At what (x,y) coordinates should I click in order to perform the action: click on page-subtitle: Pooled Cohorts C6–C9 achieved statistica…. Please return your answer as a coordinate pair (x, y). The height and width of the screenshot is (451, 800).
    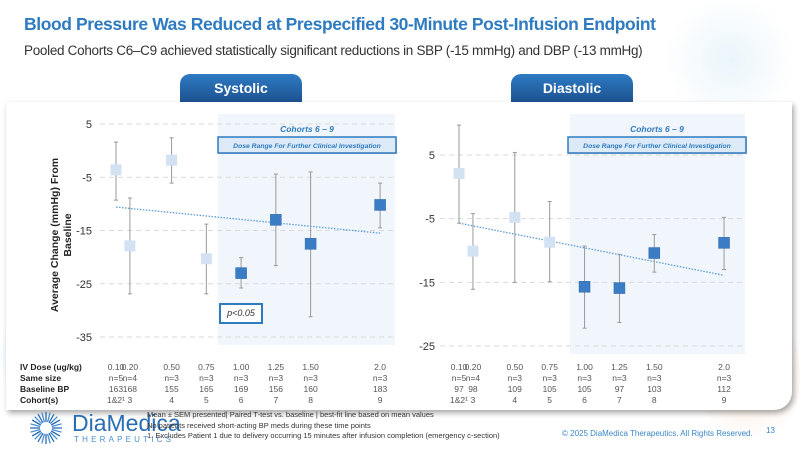
    Looking at the image, I should click on (333, 50).